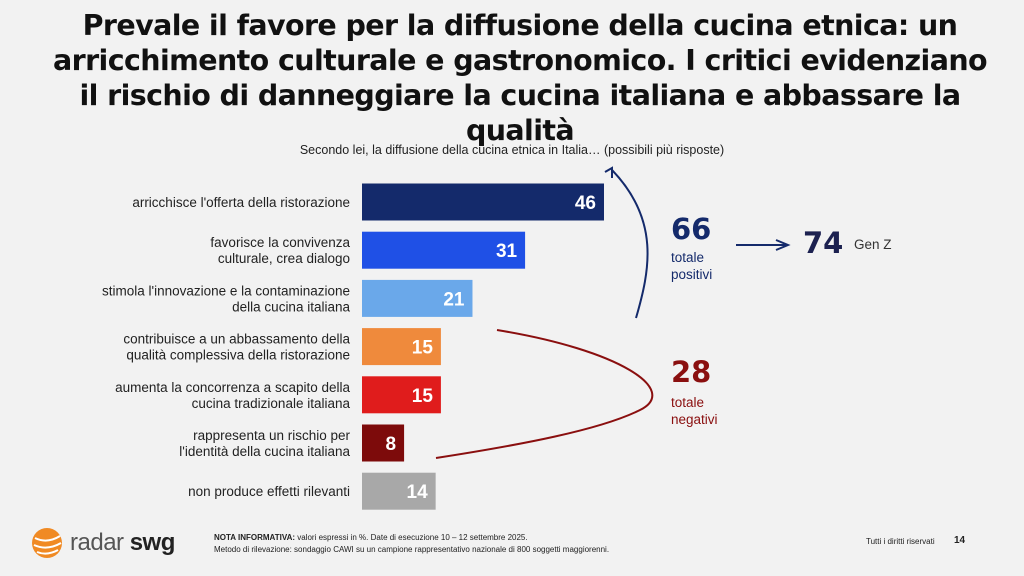 The image size is (1024, 576). Describe the element at coordinates (873, 244) in the screenshot. I see `genz-label: Gen Z` at that location.